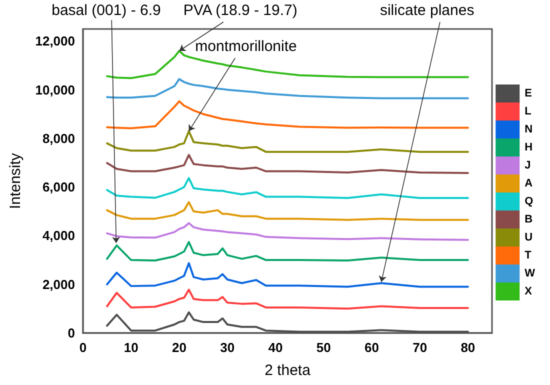 The width and height of the screenshot is (550, 385). I want to click on legend-label: X, so click(528, 292).